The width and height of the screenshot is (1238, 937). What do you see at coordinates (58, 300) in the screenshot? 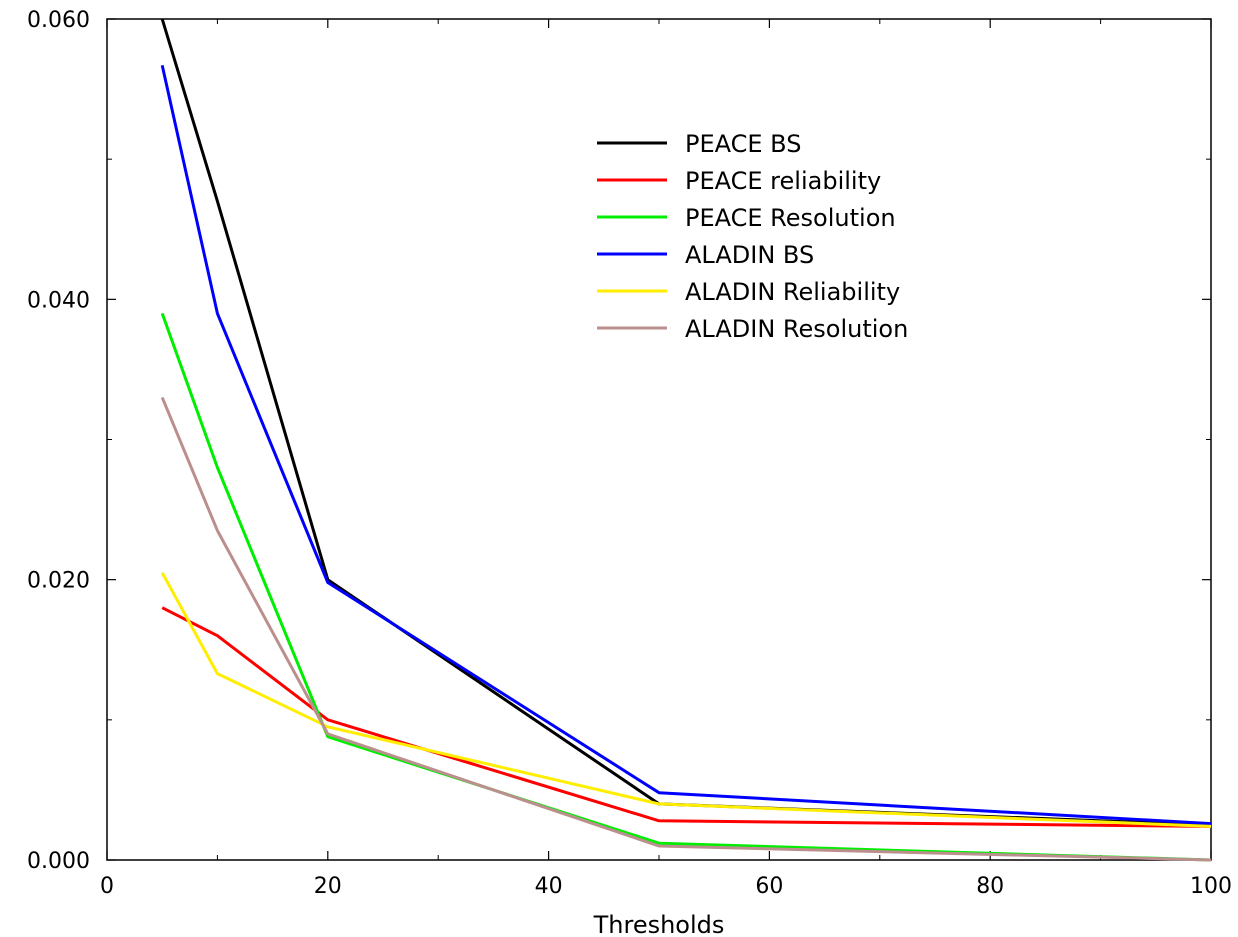
I see `y-tick-label: 0.040` at bounding box center [58, 300].